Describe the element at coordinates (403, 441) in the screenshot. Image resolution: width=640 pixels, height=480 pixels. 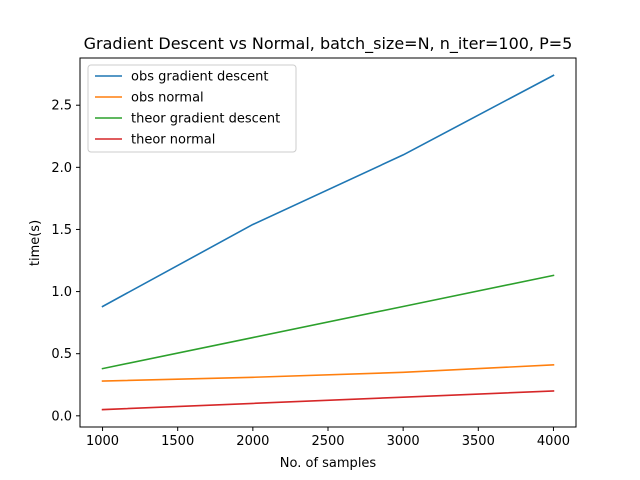
I see `x-tick-label: 3000` at that location.